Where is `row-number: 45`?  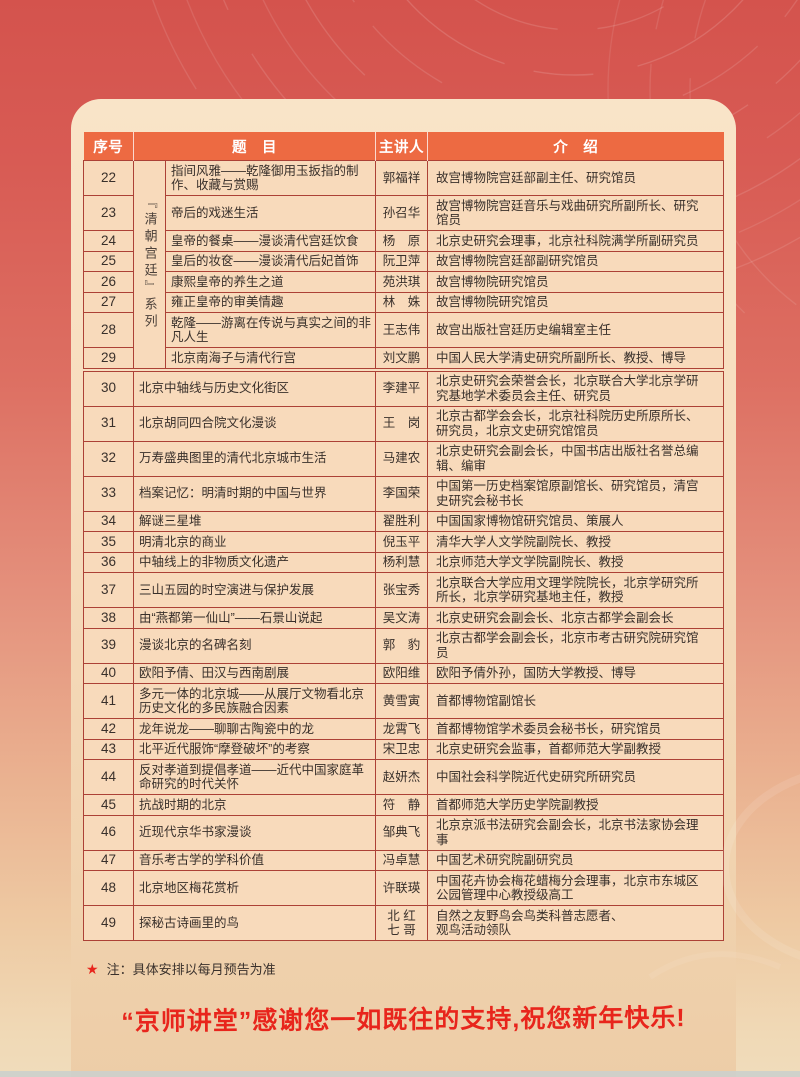 row-number: 45 is located at coordinates (108, 805).